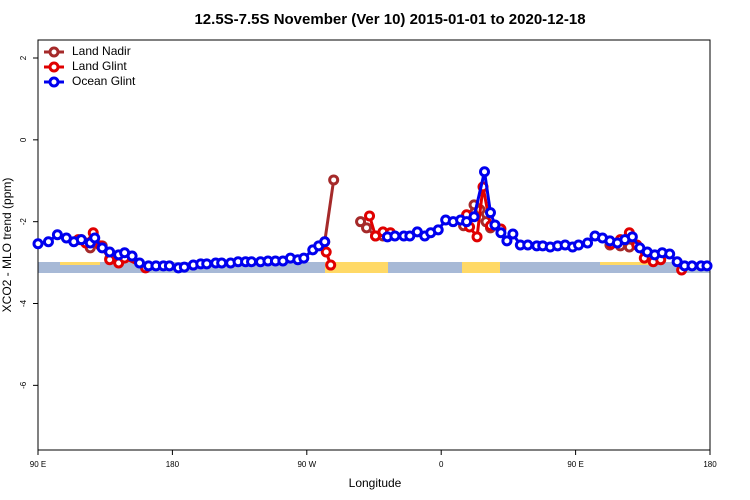 Image resolution: width=750 pixels, height=500 pixels. What do you see at coordinates (23, 57) in the screenshot?
I see `y-tick-label: 2` at bounding box center [23, 57].